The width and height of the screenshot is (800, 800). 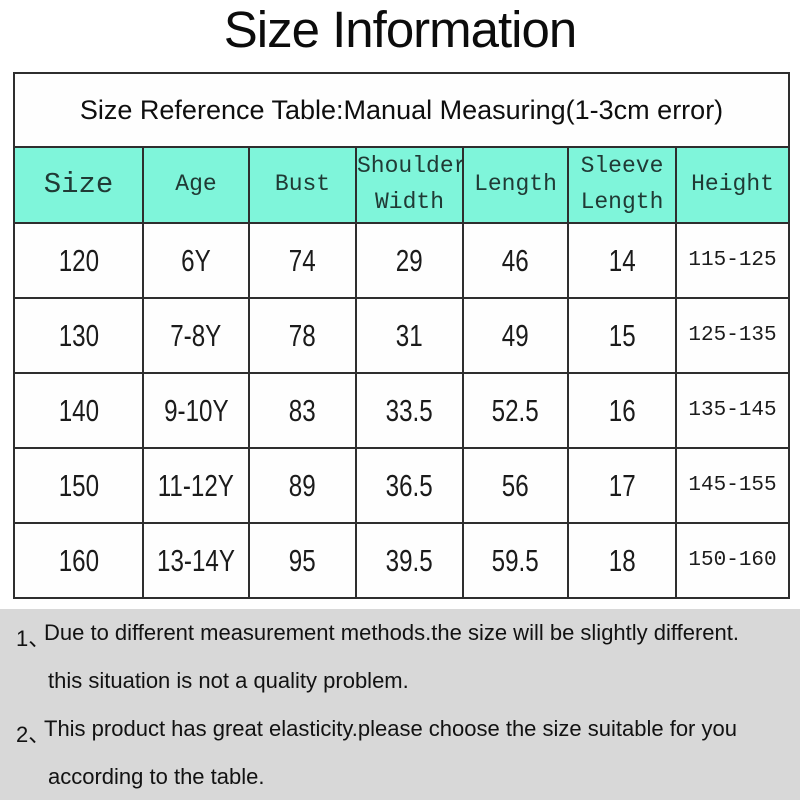 I want to click on cell-height: 135-145, so click(x=732, y=410).